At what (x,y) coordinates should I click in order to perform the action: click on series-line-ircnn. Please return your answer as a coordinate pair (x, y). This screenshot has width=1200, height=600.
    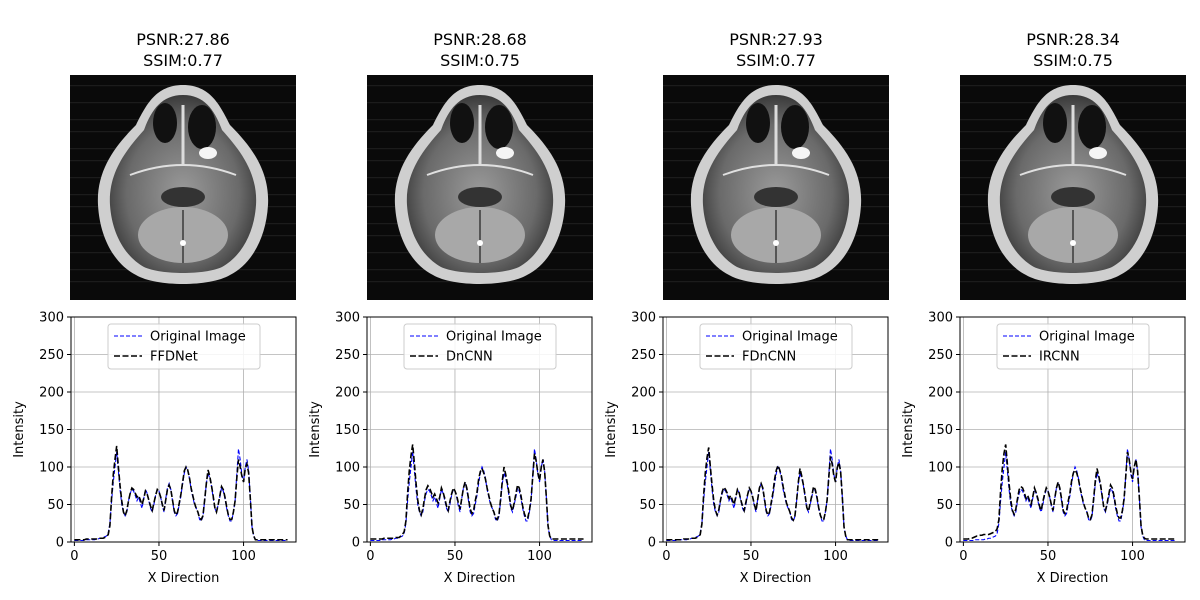
    Looking at the image, I should click on (1070, 492).